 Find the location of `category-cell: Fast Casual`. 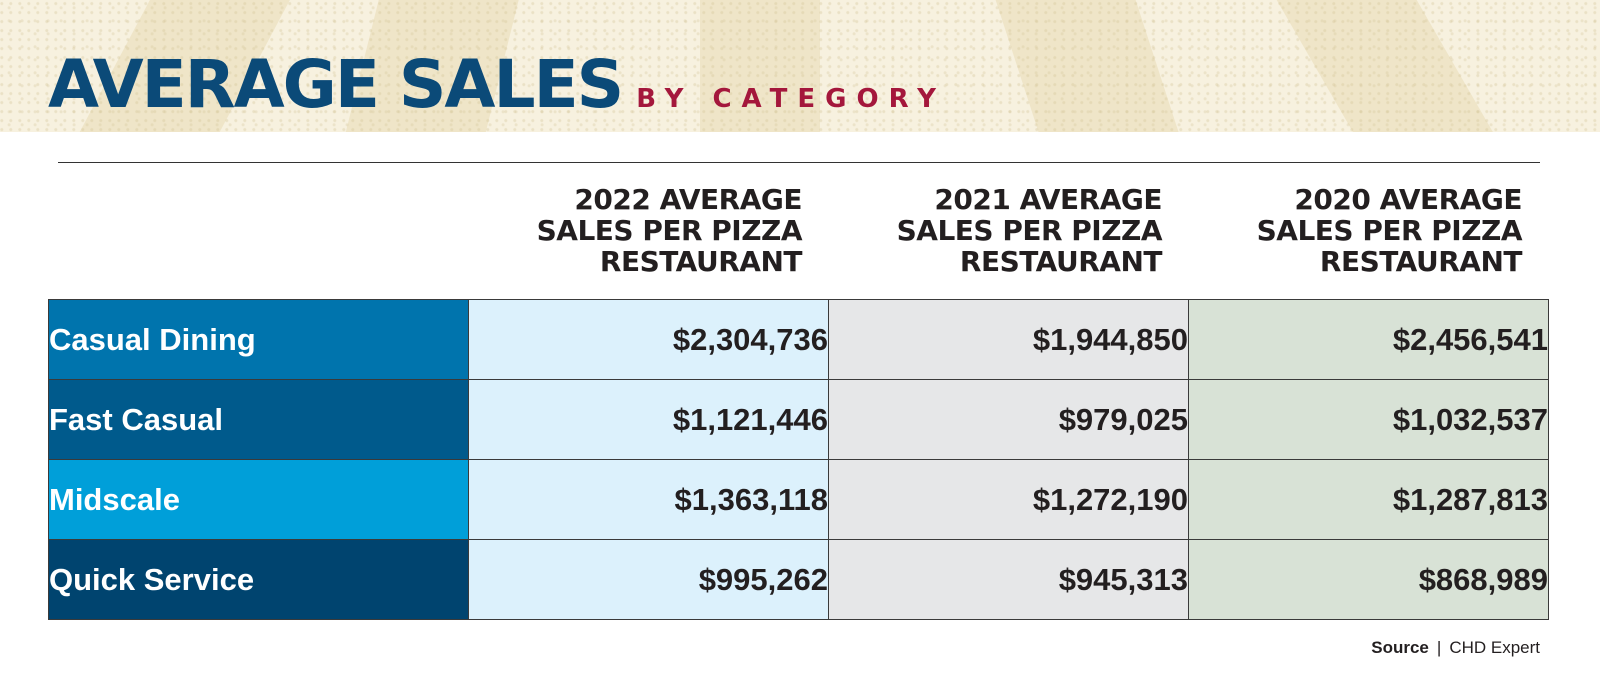

category-cell: Fast Casual is located at coordinates (258, 419).